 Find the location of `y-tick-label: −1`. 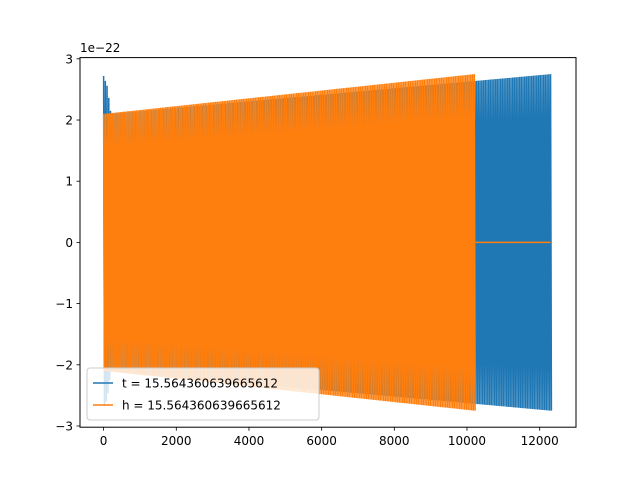

y-tick-label: −1 is located at coordinates (64, 304).